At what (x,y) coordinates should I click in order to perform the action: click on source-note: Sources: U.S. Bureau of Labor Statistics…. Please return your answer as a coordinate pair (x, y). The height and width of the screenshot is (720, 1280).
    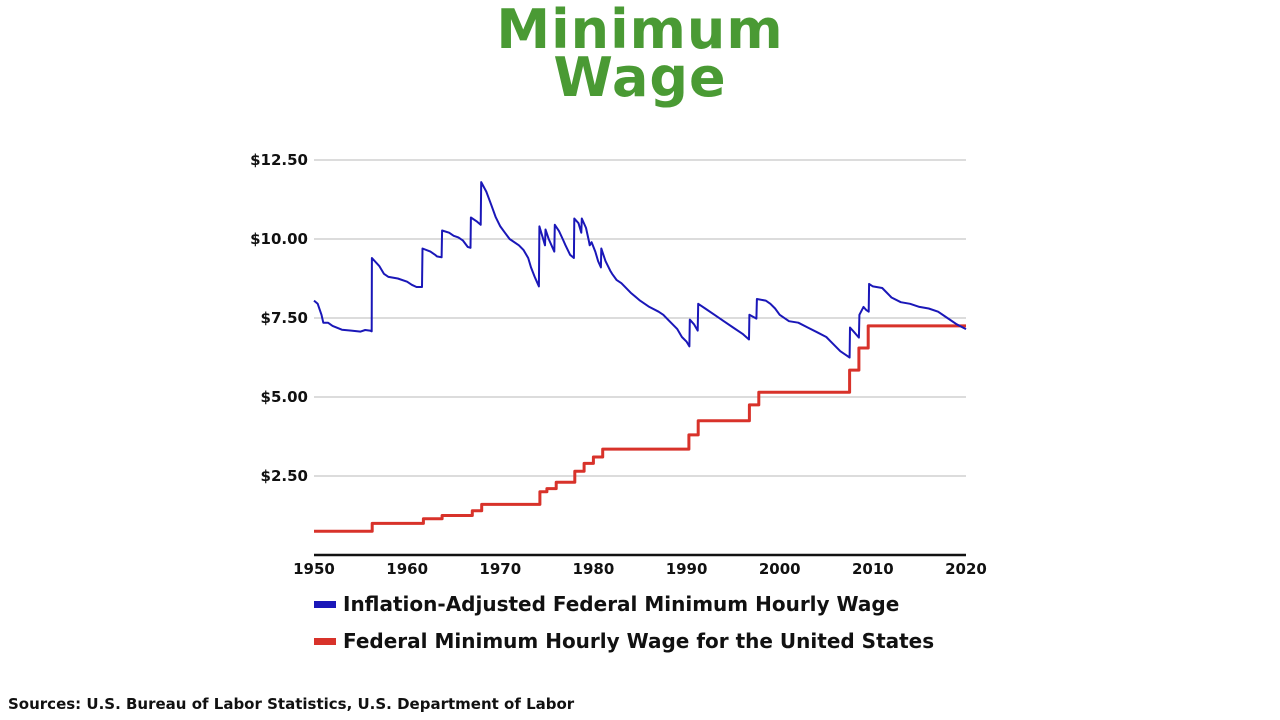
    Looking at the image, I should click on (291, 704).